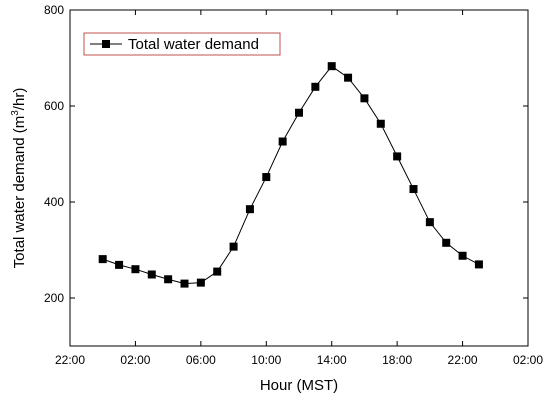  What do you see at coordinates (54, 10) in the screenshot?
I see `y-tick-label: 800` at bounding box center [54, 10].